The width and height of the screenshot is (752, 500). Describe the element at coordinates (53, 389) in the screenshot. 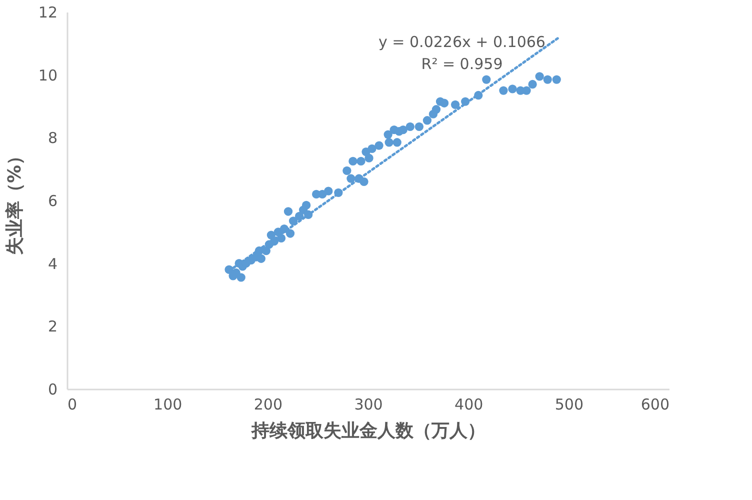

I see `y-tick-label: 0` at that location.